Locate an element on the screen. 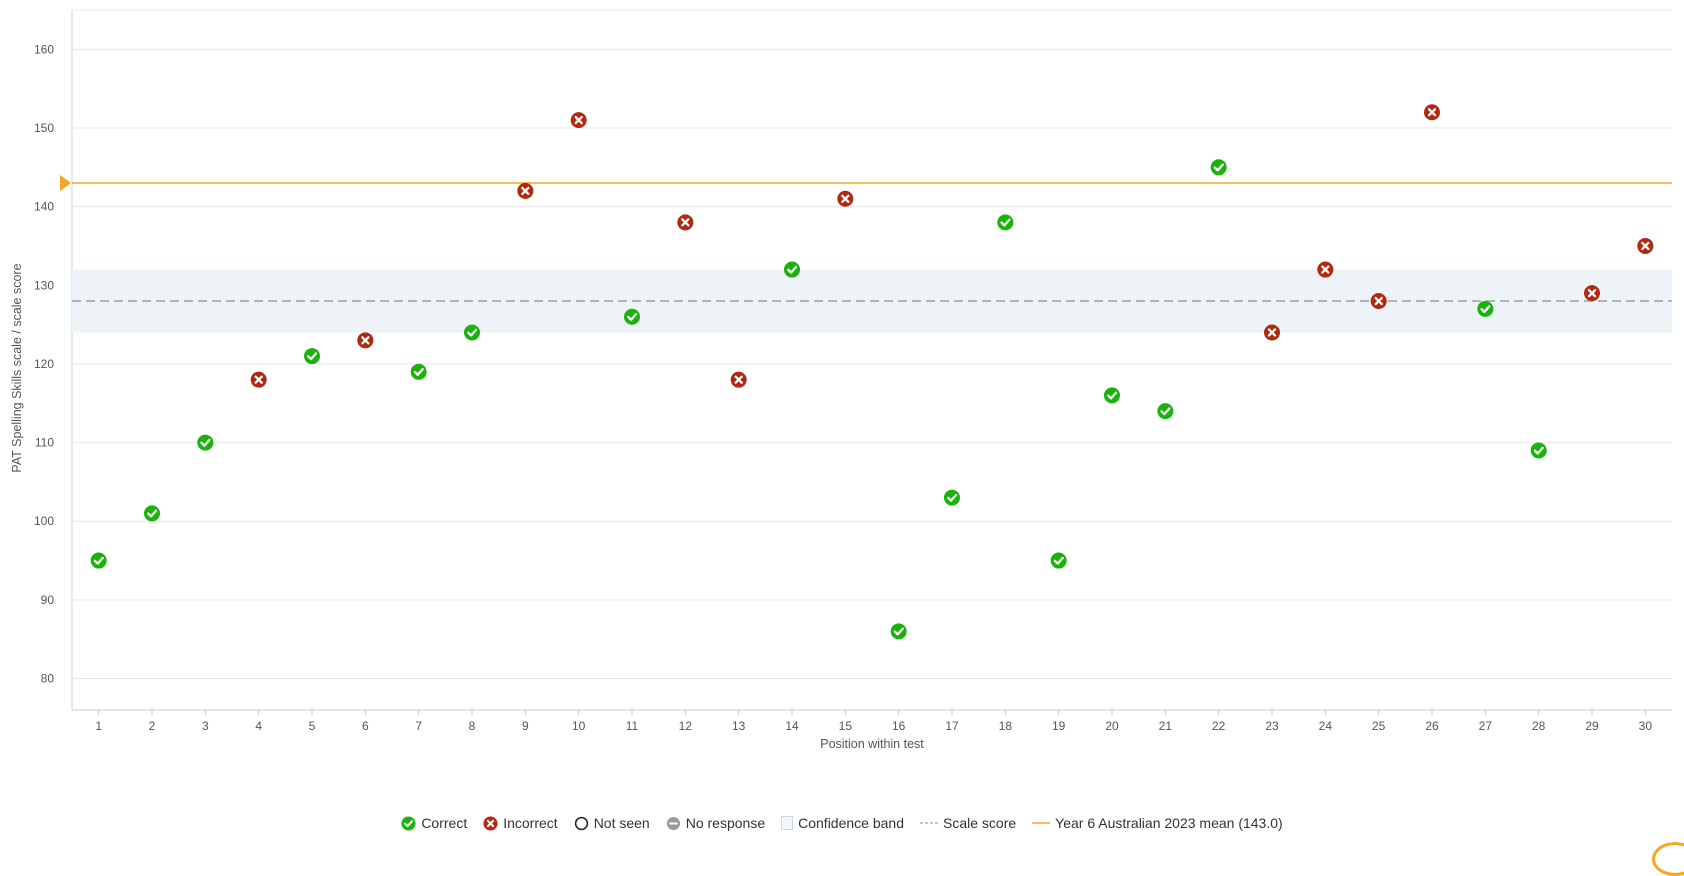  y-tick-label: 150 is located at coordinates (44, 128).